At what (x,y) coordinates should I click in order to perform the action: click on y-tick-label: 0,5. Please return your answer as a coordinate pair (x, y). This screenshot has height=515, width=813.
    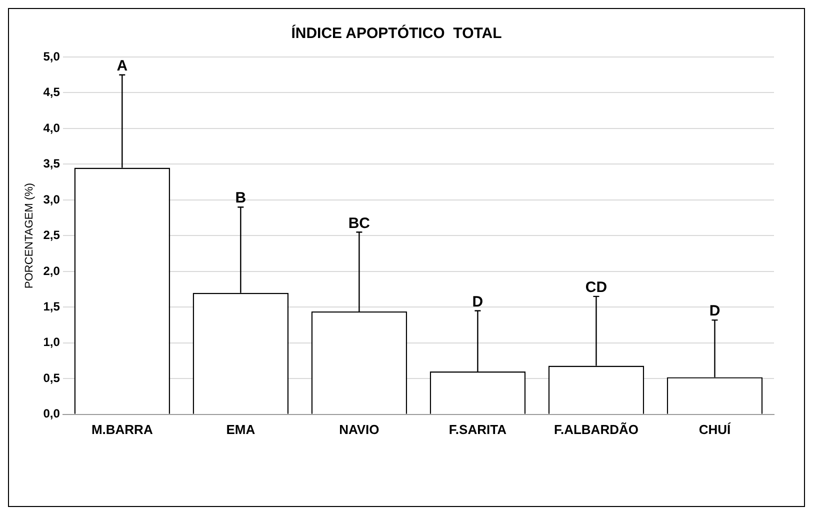
    Looking at the image, I should click on (51, 377).